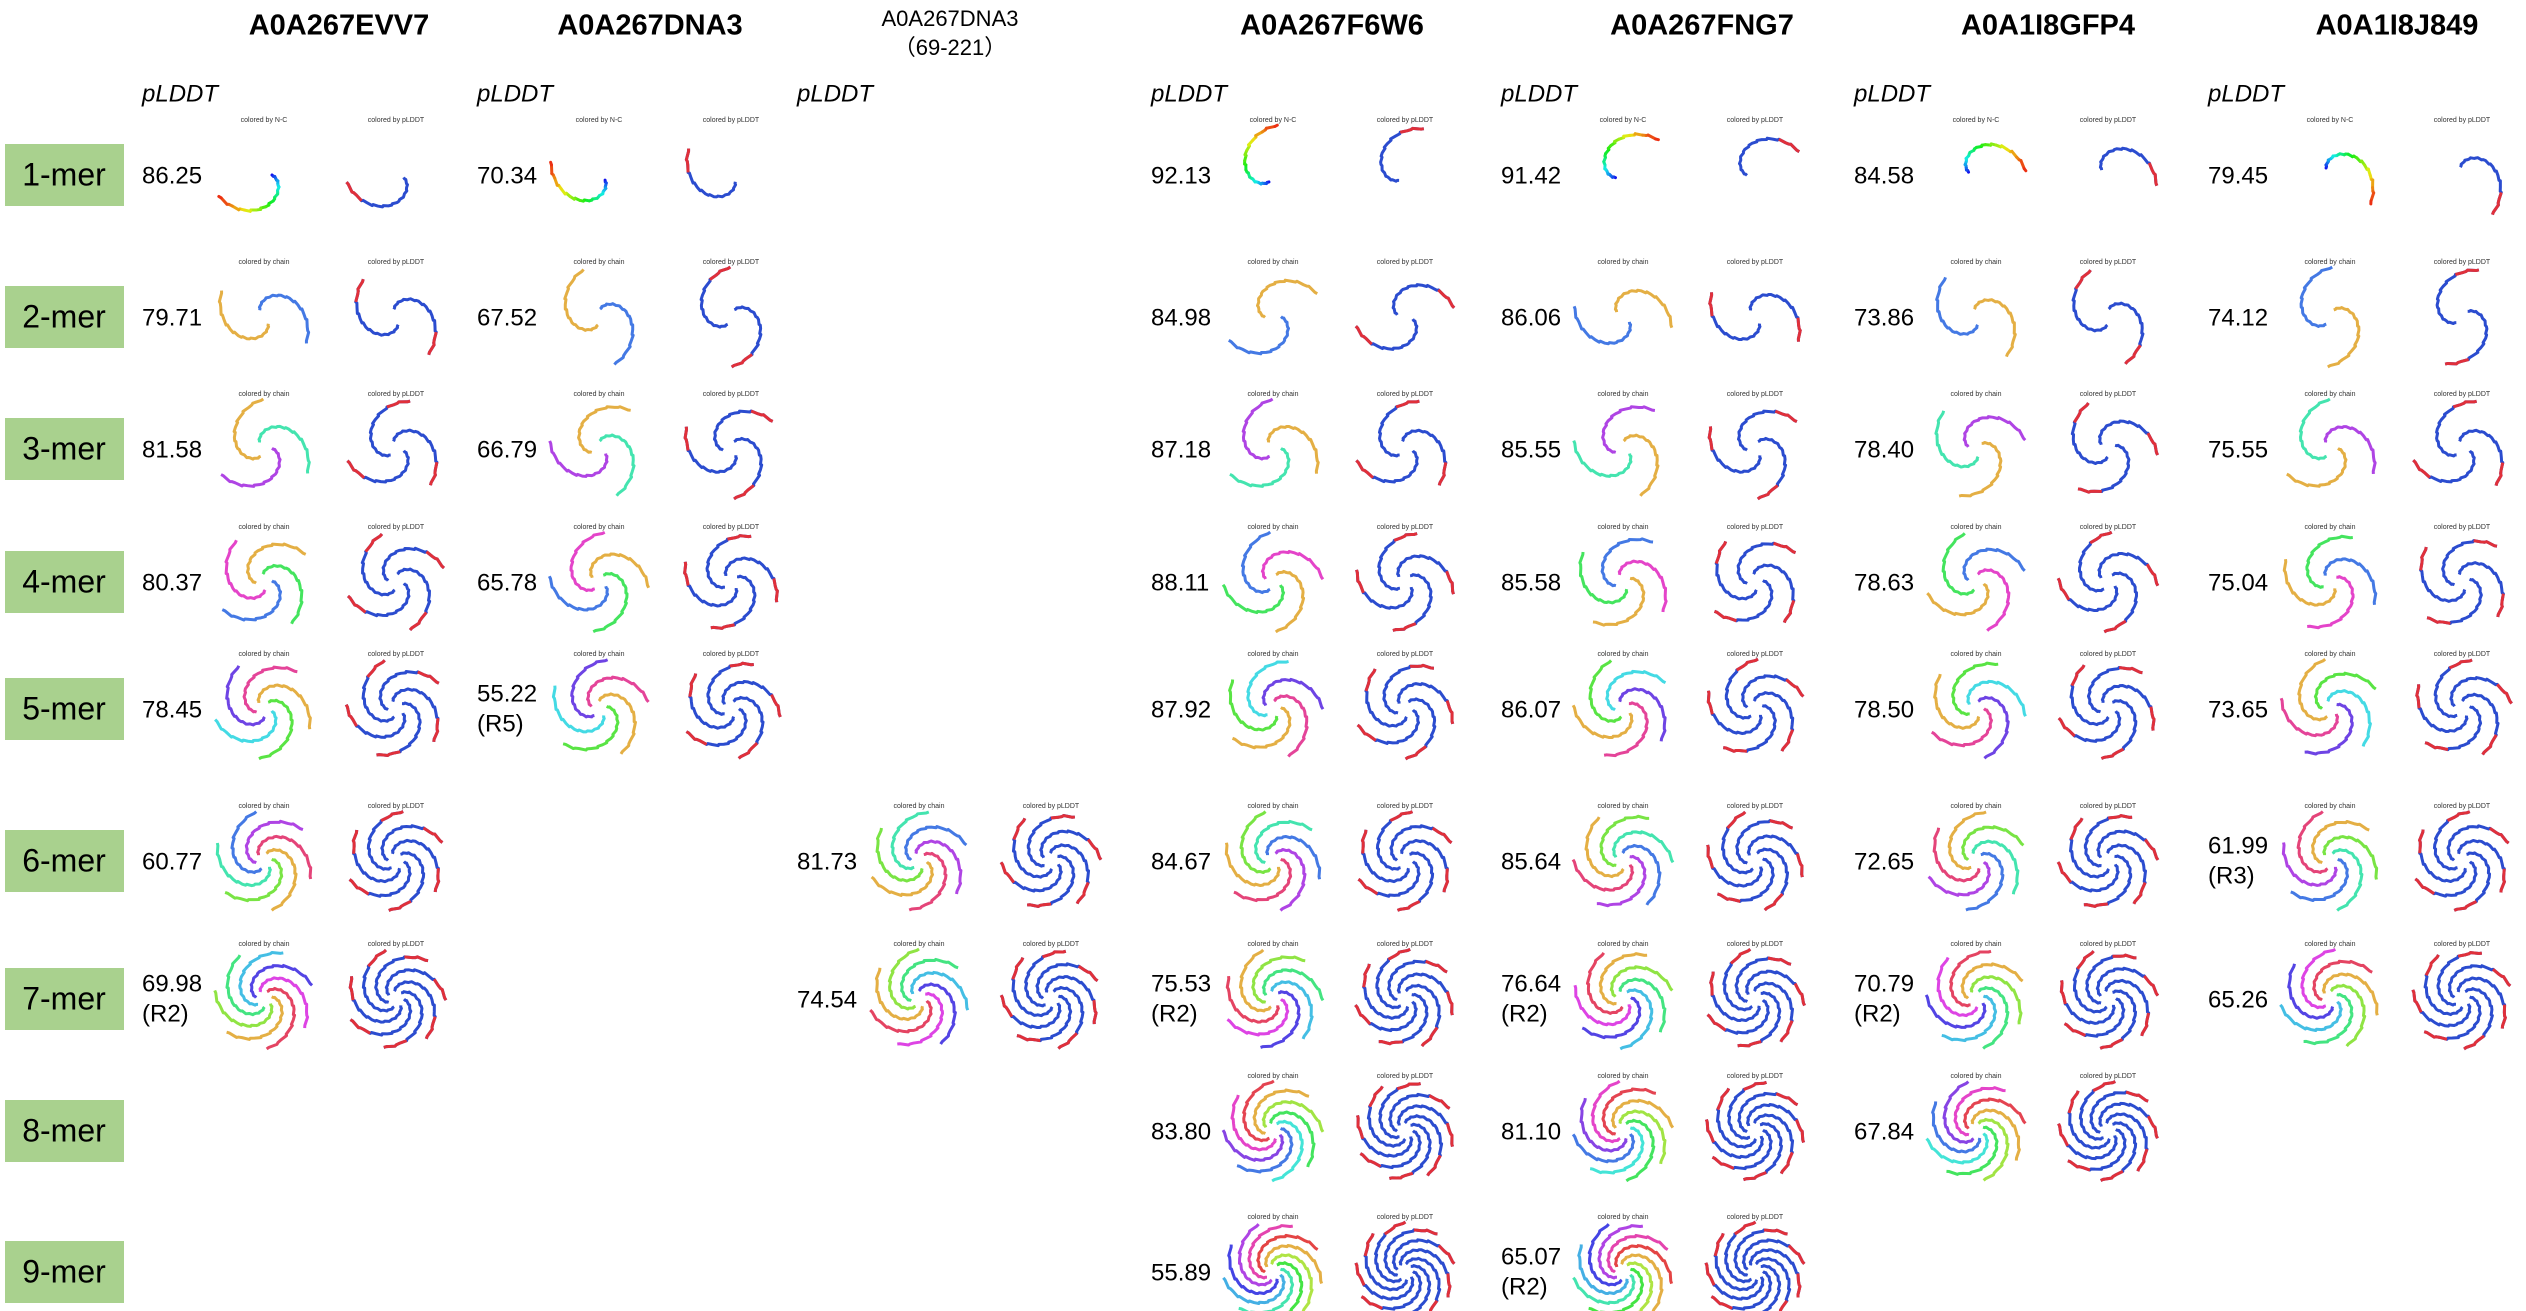  Describe the element at coordinates (64, 998) in the screenshot. I see `row-label: 7-mer` at that location.